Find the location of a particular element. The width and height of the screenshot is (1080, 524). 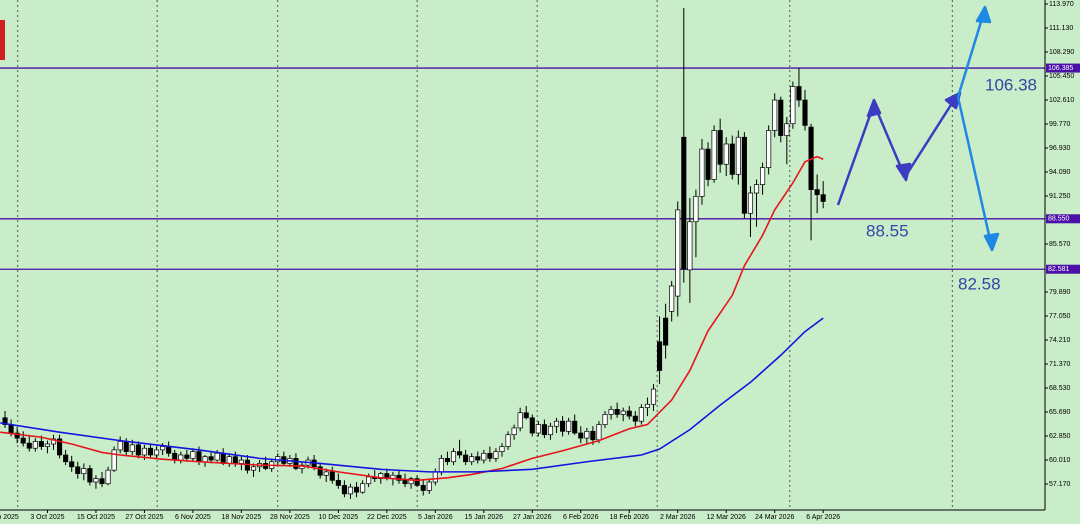

y-tick-label: 91.250 is located at coordinates (1060, 196).